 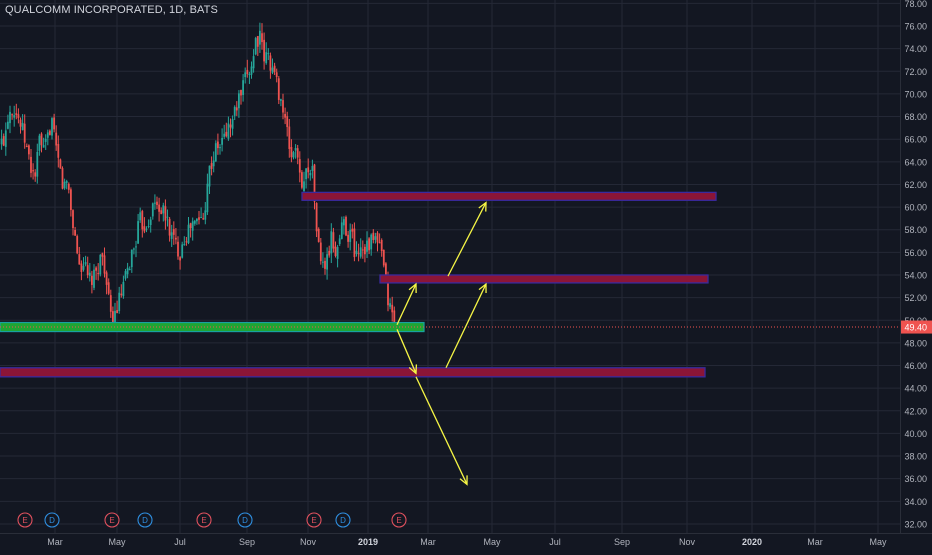 I want to click on price-tick-label: 36.00, so click(x=915, y=479).